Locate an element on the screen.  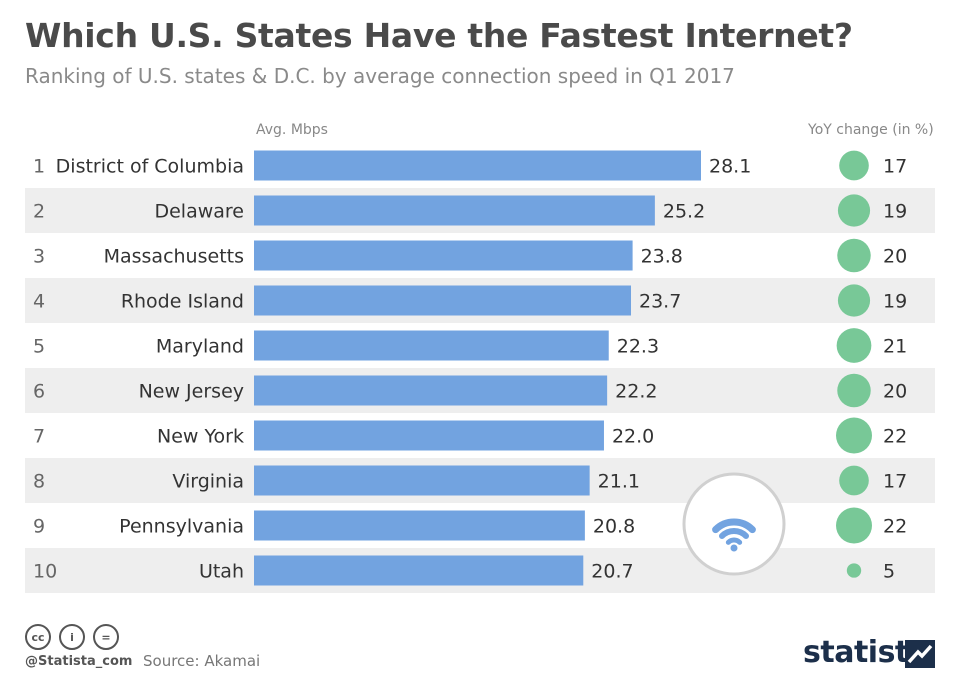
rank-label: 8 is located at coordinates (39, 482).